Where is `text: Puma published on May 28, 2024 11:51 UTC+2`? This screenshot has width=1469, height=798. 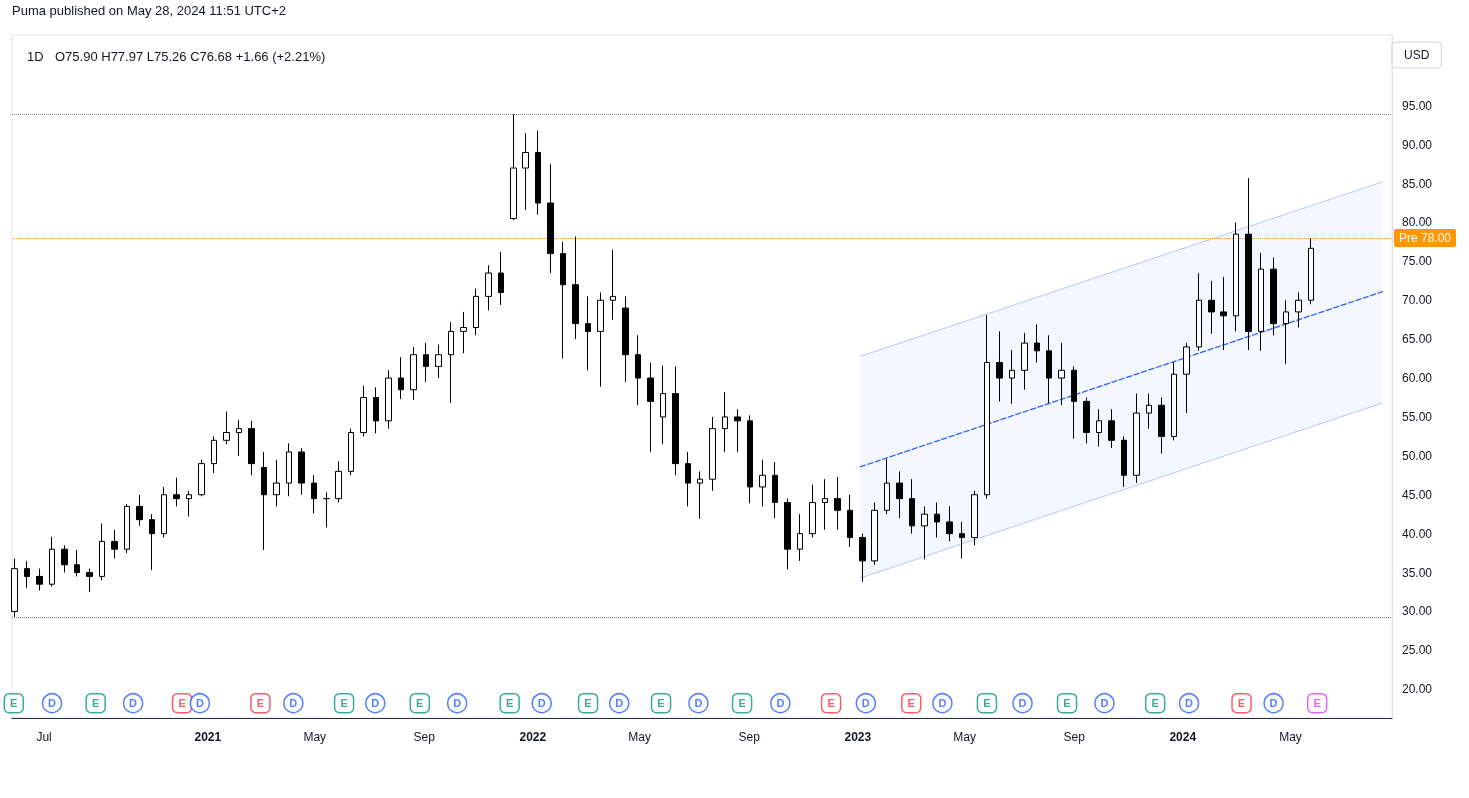
text: Puma published on May 28, 2024 11:51 UTC+2 is located at coordinates (149, 10).